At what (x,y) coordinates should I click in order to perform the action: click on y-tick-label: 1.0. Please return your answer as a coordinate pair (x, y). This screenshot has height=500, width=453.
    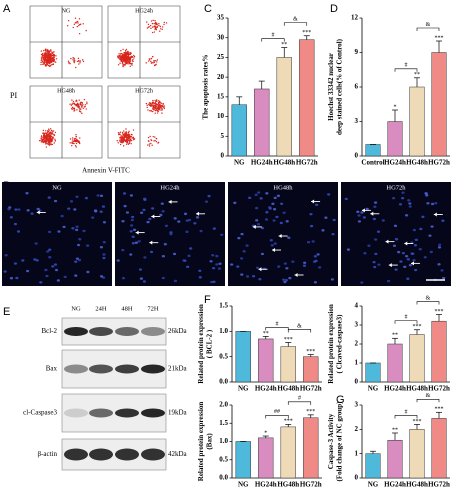
    Looking at the image, I should click on (223, 441).